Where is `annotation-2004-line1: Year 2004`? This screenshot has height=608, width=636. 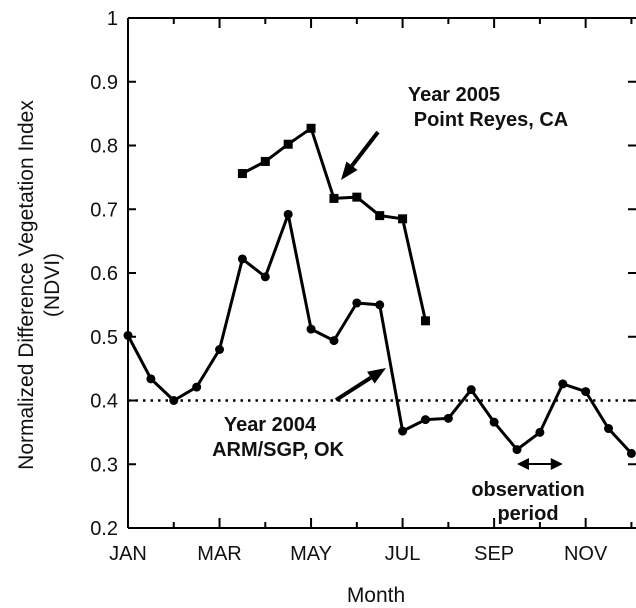
annotation-2004-line1: Year 2004 is located at coordinates (270, 425).